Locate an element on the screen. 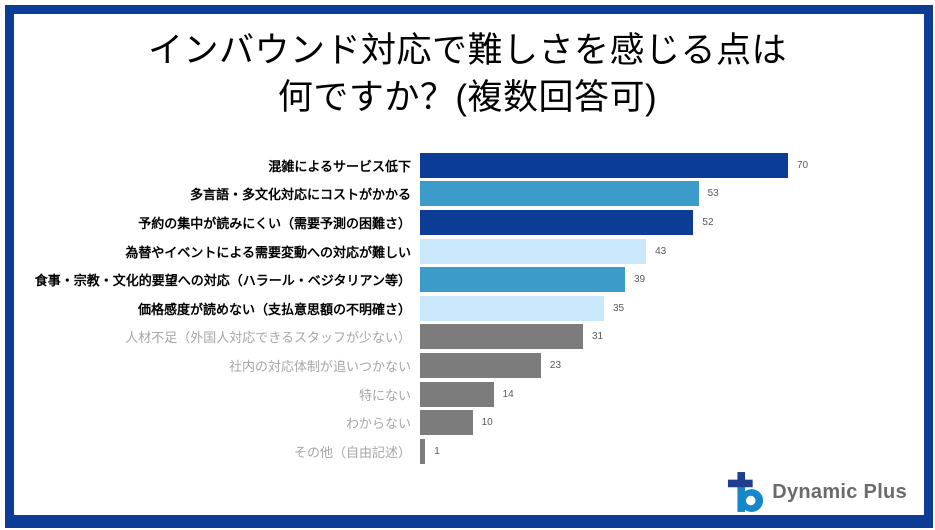 This screenshot has height=530, width=935. category-label: 特にない is located at coordinates (384, 395).